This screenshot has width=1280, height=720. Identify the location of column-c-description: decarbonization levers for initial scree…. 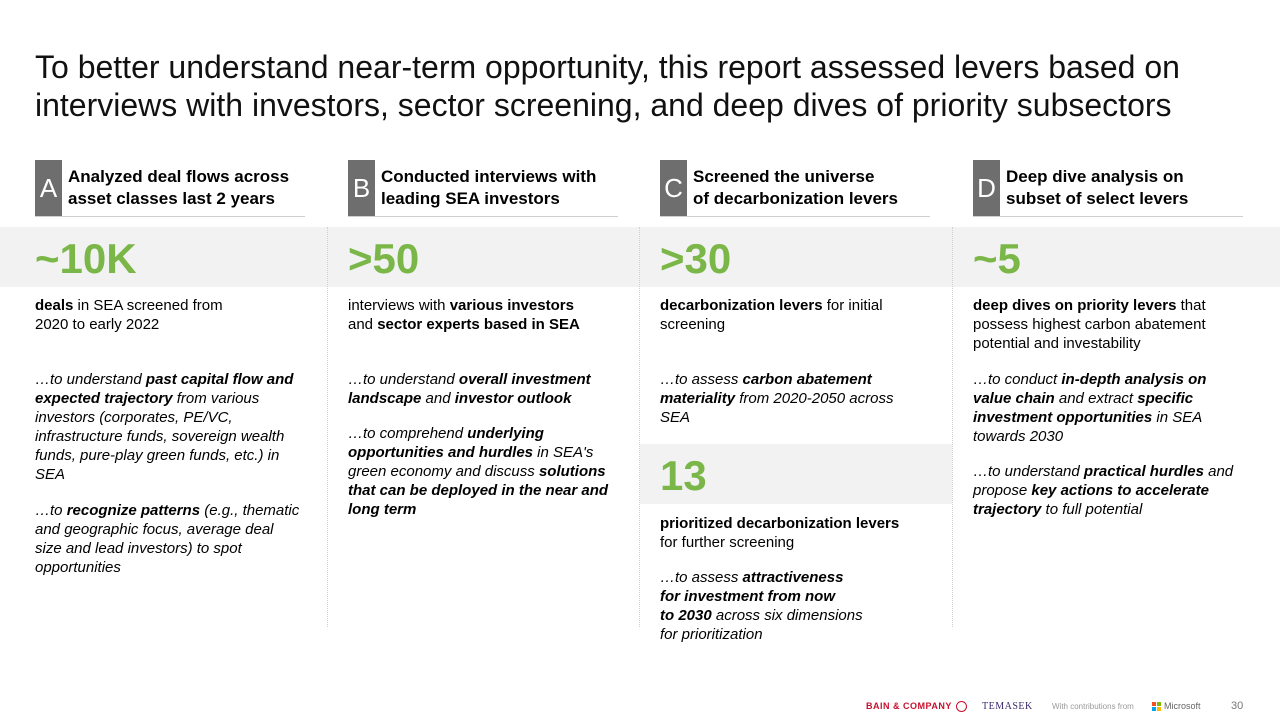
(771, 315).